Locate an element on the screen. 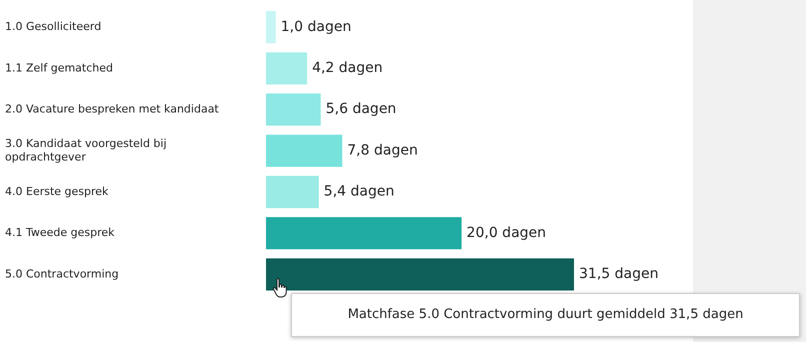 Image resolution: width=806 pixels, height=342 pixels. data-label: 20,0 dagen is located at coordinates (506, 232).